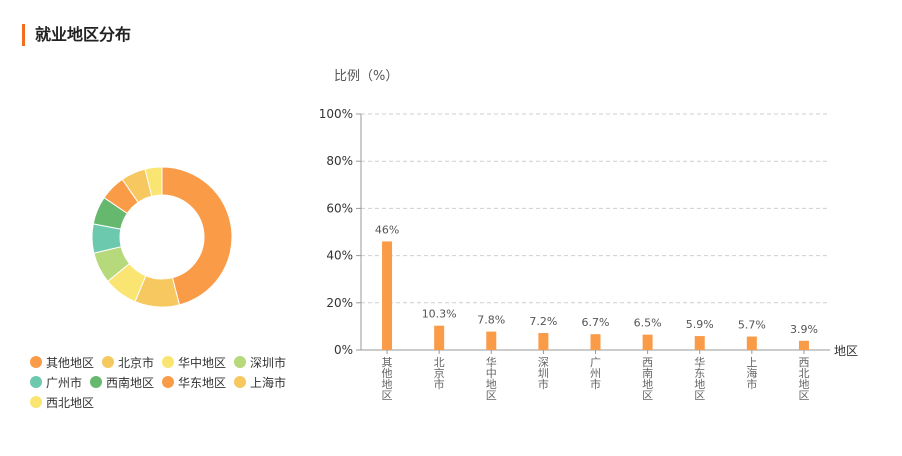 The image size is (902, 456). What do you see at coordinates (202, 382) in the screenshot?
I see `legend-label: 华东地区` at bounding box center [202, 382].